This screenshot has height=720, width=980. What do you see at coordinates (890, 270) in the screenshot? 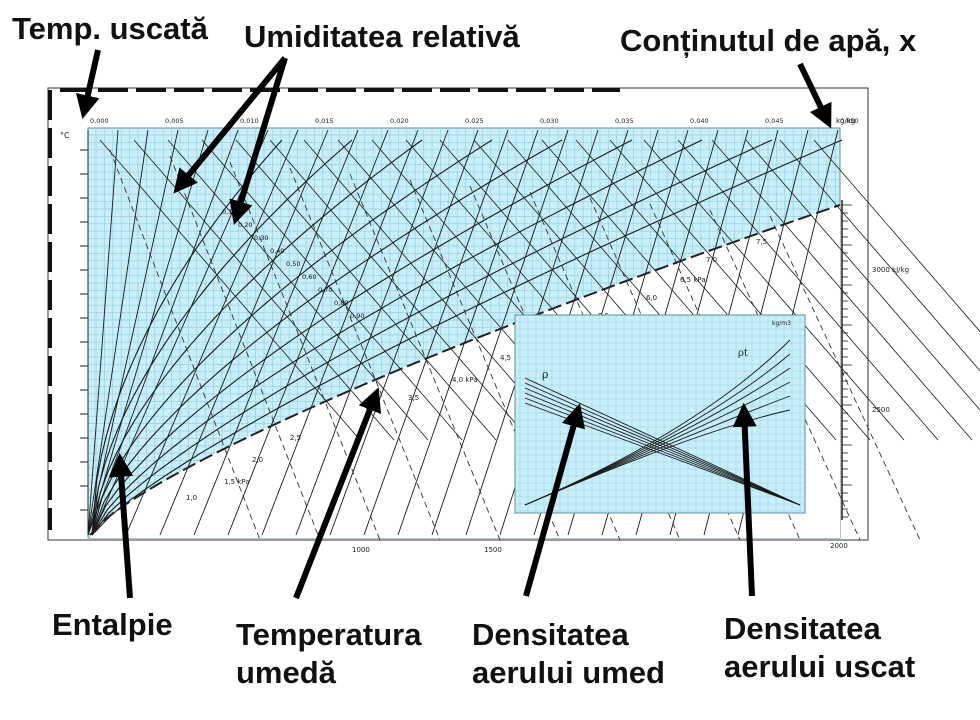
I see `enthalpy-scale-label: 3000 kJ/kg` at bounding box center [890, 270].